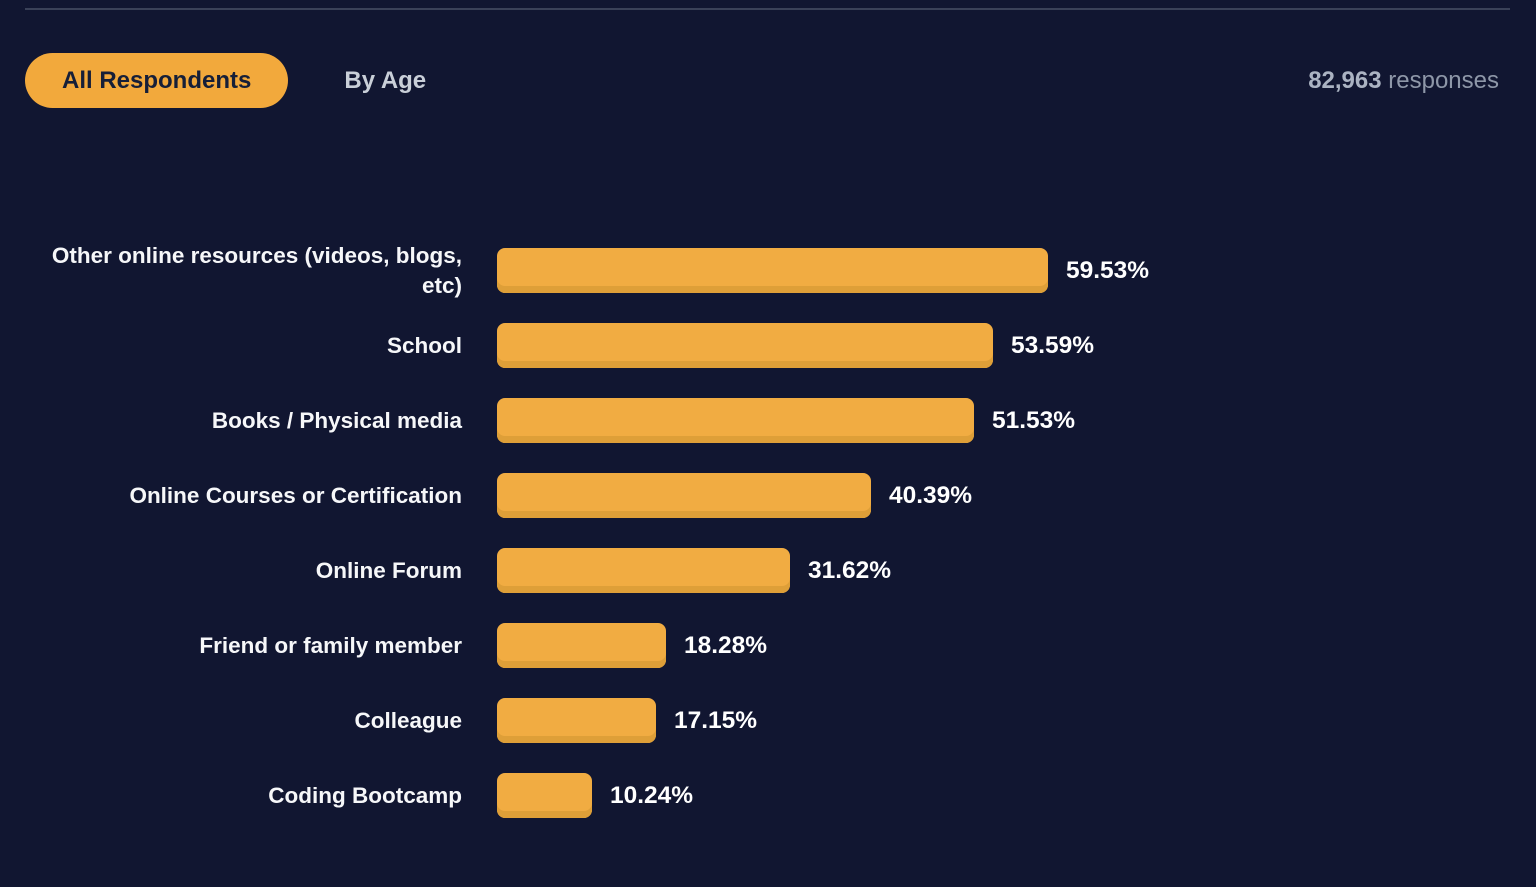  I want to click on bar-row: Coding Bootcamp 10.24%, so click(768, 795).